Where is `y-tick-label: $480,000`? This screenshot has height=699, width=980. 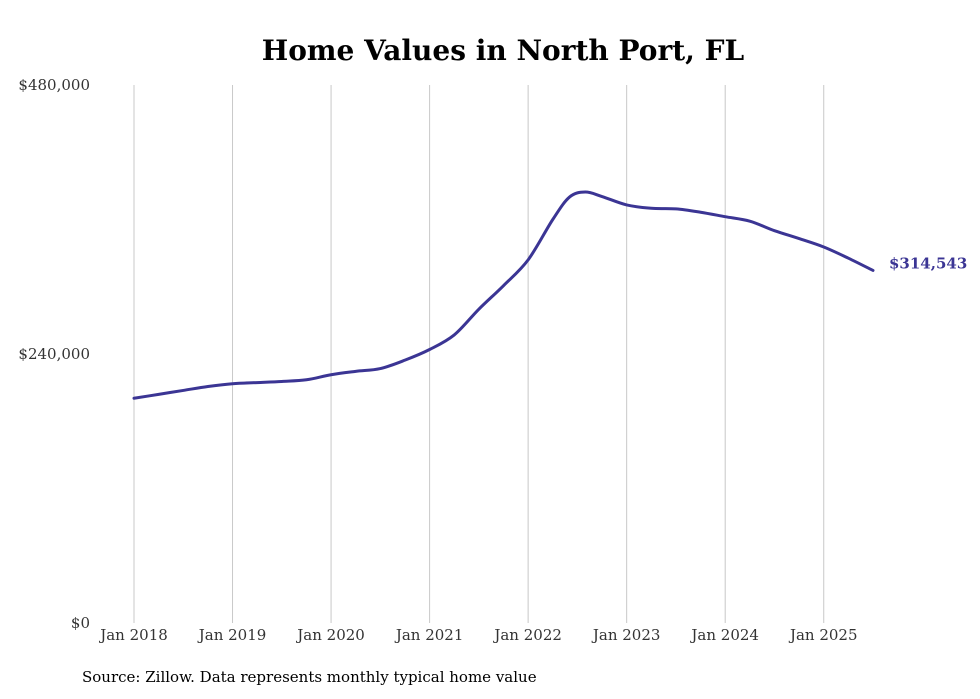 y-tick-label: $480,000 is located at coordinates (54, 85).